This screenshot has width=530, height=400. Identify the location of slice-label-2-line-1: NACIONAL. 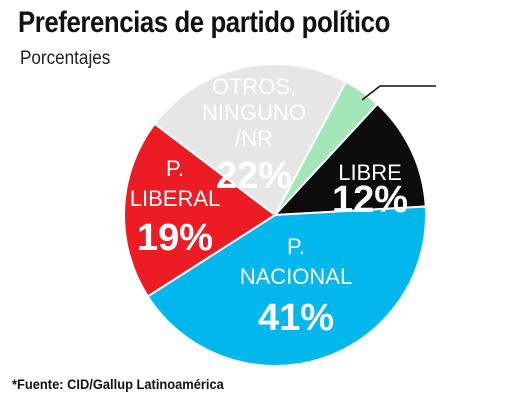
(296, 276).